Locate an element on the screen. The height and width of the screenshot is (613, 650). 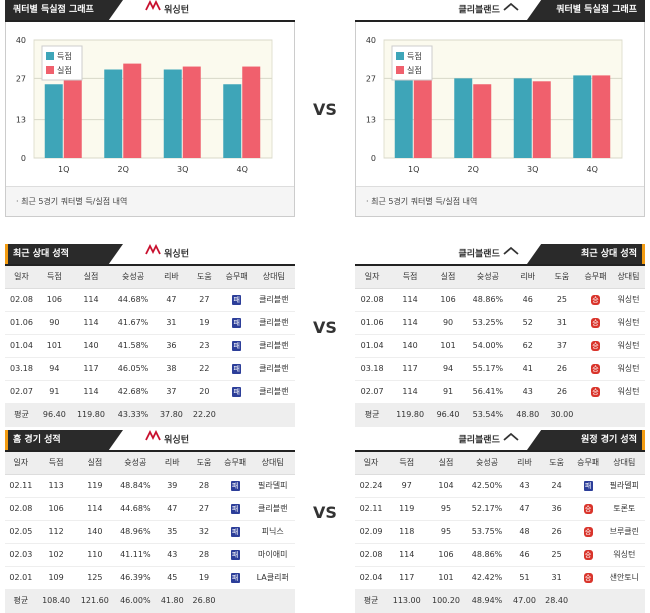
opp-cell: 95 is located at coordinates (446, 509).